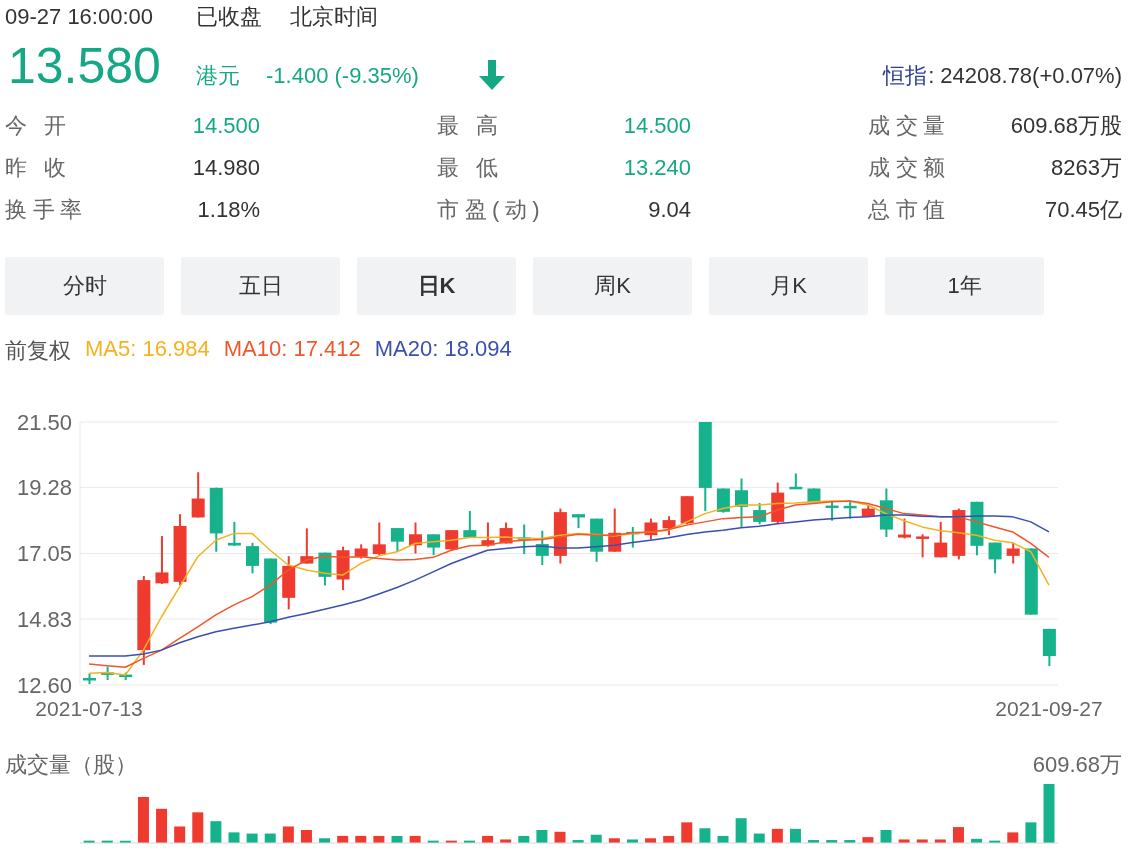 This screenshot has height=858, width=1128. Describe the element at coordinates (1083, 209) in the screenshot. I see `text: 70.45亿` at that location.